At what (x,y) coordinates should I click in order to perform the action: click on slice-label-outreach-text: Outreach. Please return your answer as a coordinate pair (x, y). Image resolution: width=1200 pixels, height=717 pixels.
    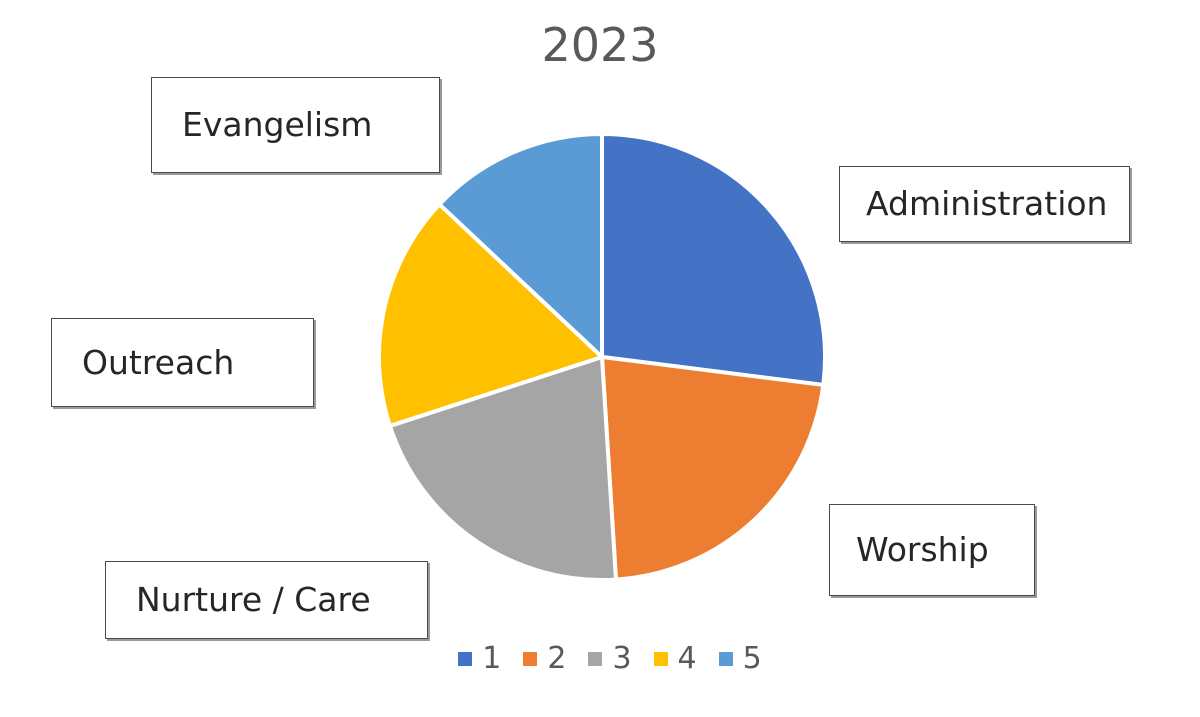
    Looking at the image, I should click on (158, 362).